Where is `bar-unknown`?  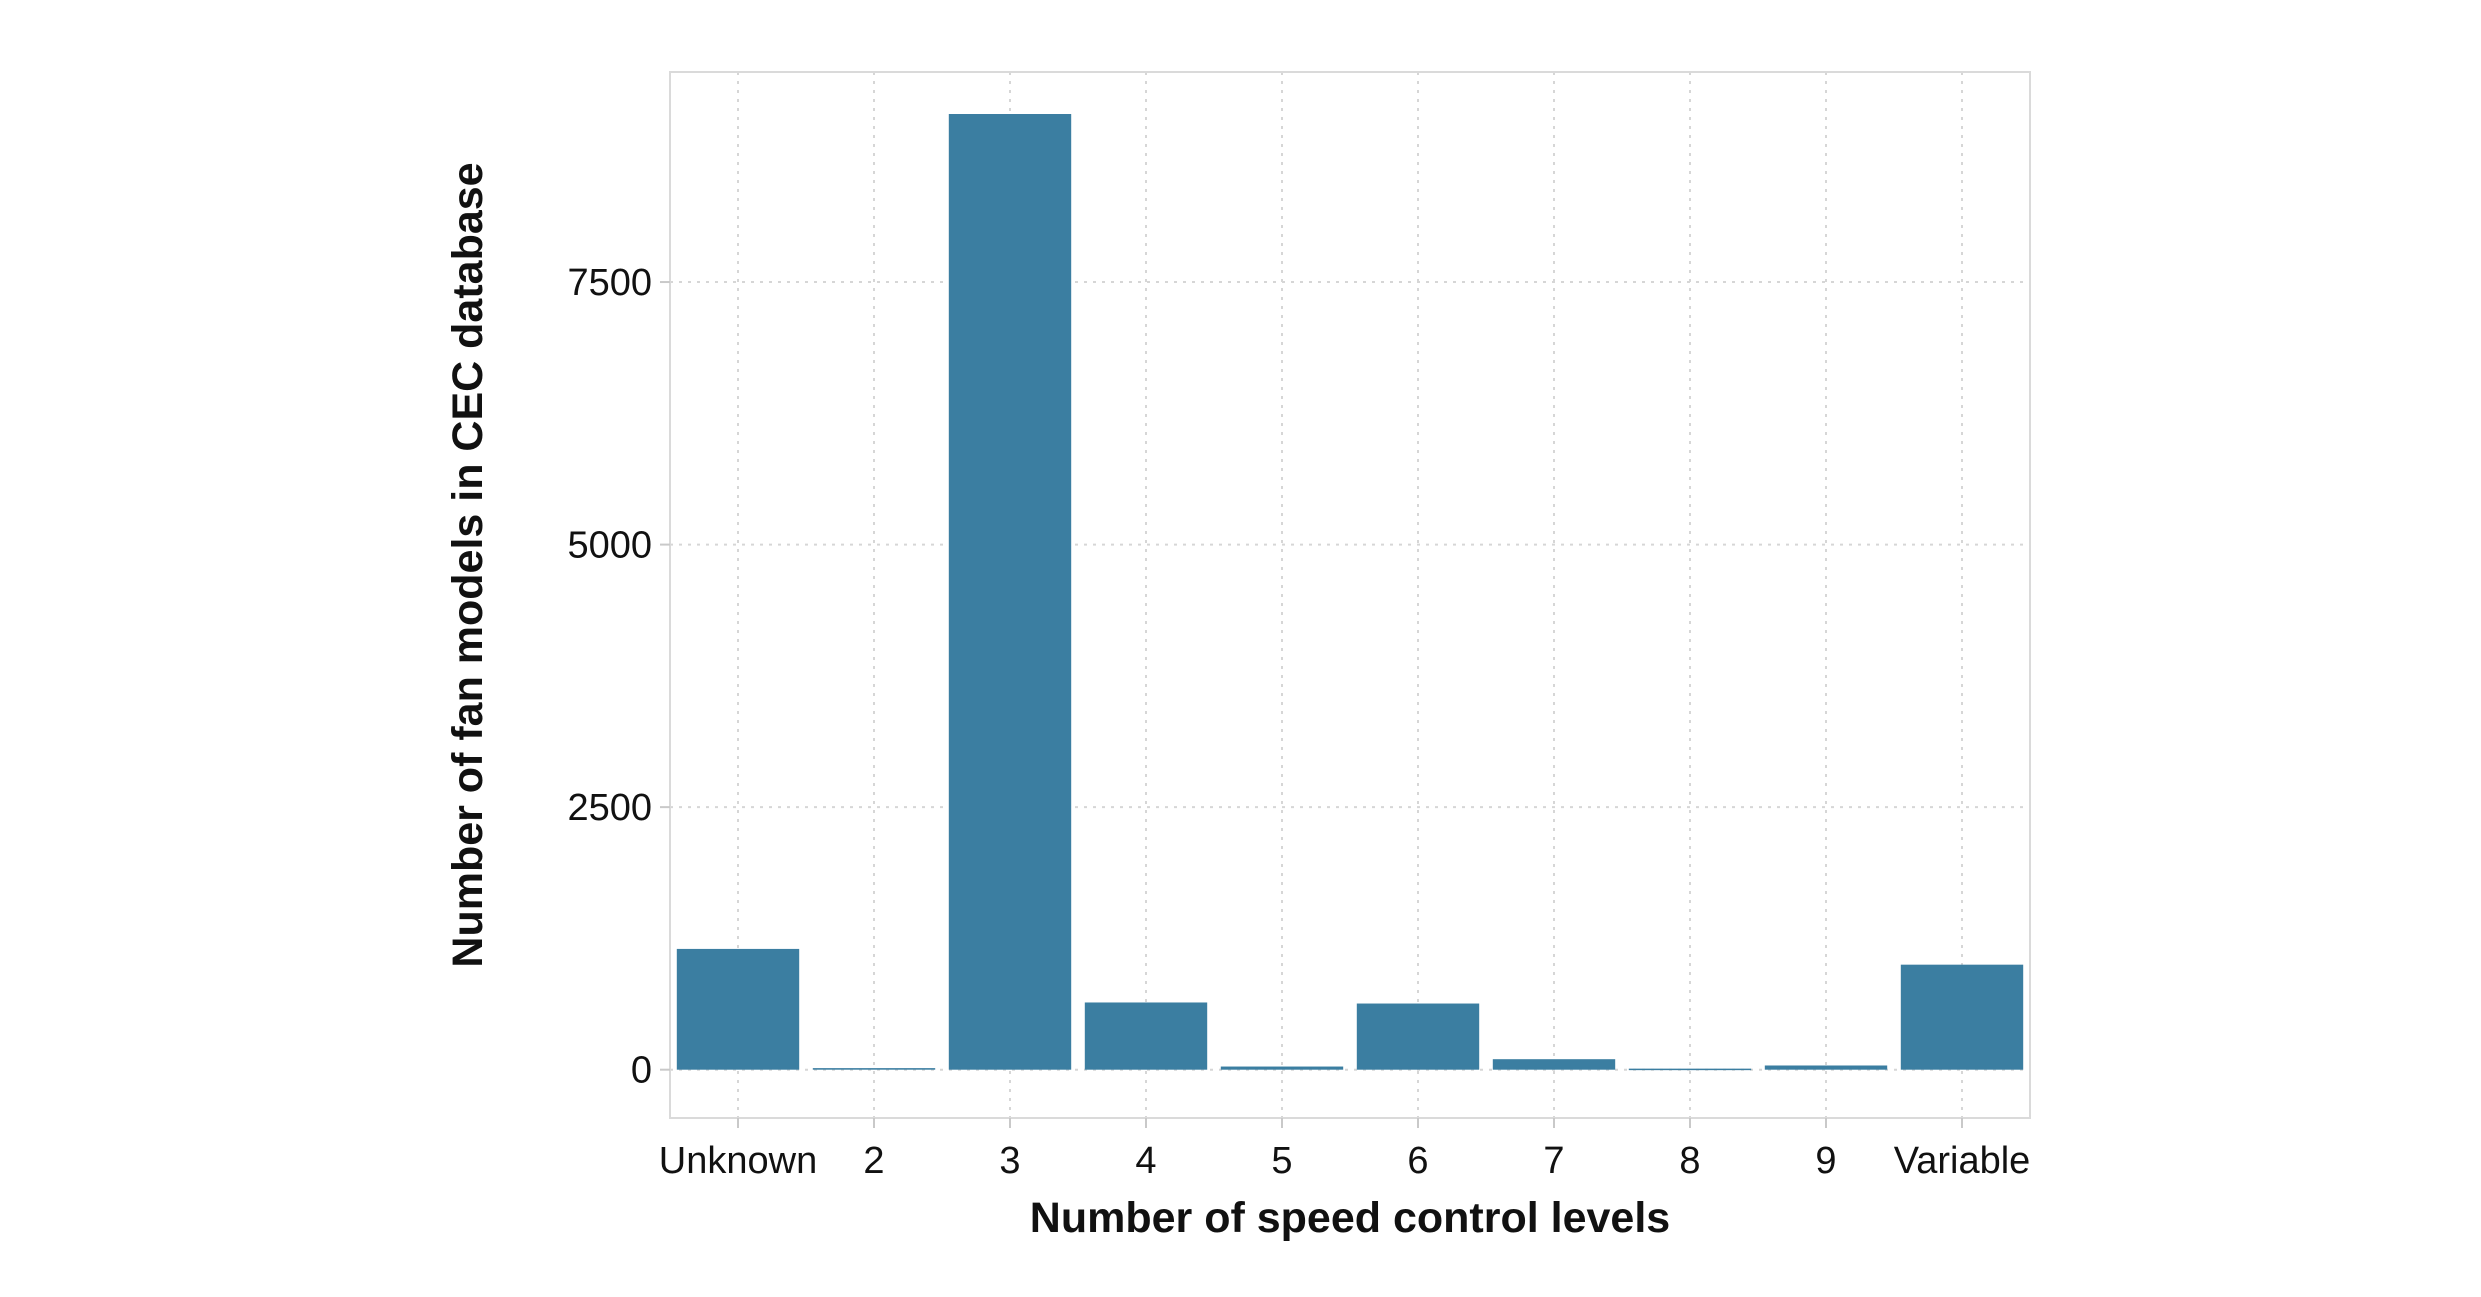 bar-unknown is located at coordinates (738, 1009).